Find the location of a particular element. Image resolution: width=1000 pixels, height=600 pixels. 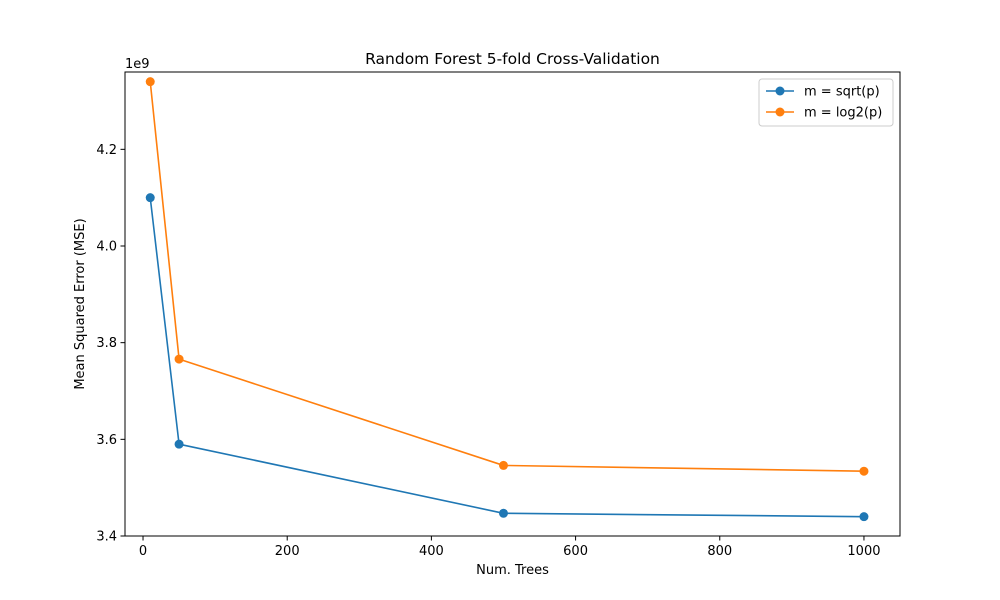

x-tick-label: 0 is located at coordinates (143, 551).